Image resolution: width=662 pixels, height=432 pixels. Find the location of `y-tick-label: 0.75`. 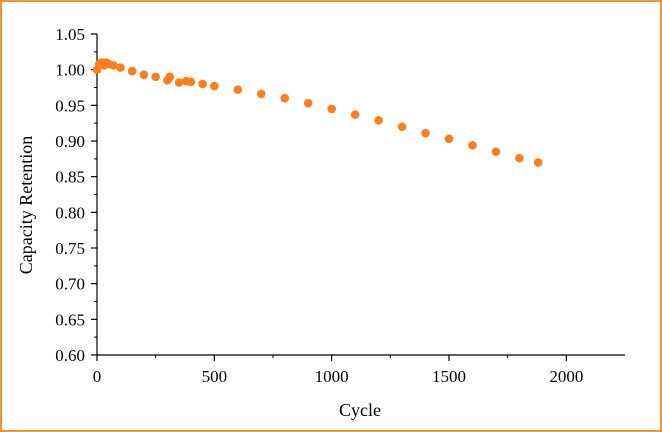

y-tick-label: 0.75 is located at coordinates (70, 248).